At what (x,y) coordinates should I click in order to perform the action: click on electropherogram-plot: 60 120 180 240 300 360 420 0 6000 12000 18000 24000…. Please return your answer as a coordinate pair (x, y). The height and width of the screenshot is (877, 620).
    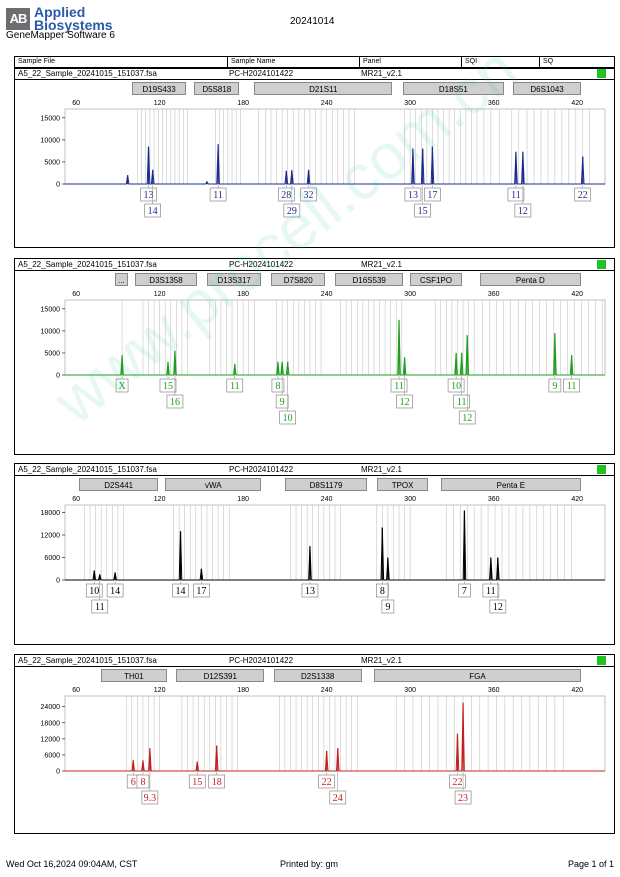
    Looking at the image, I should click on (323, 746).